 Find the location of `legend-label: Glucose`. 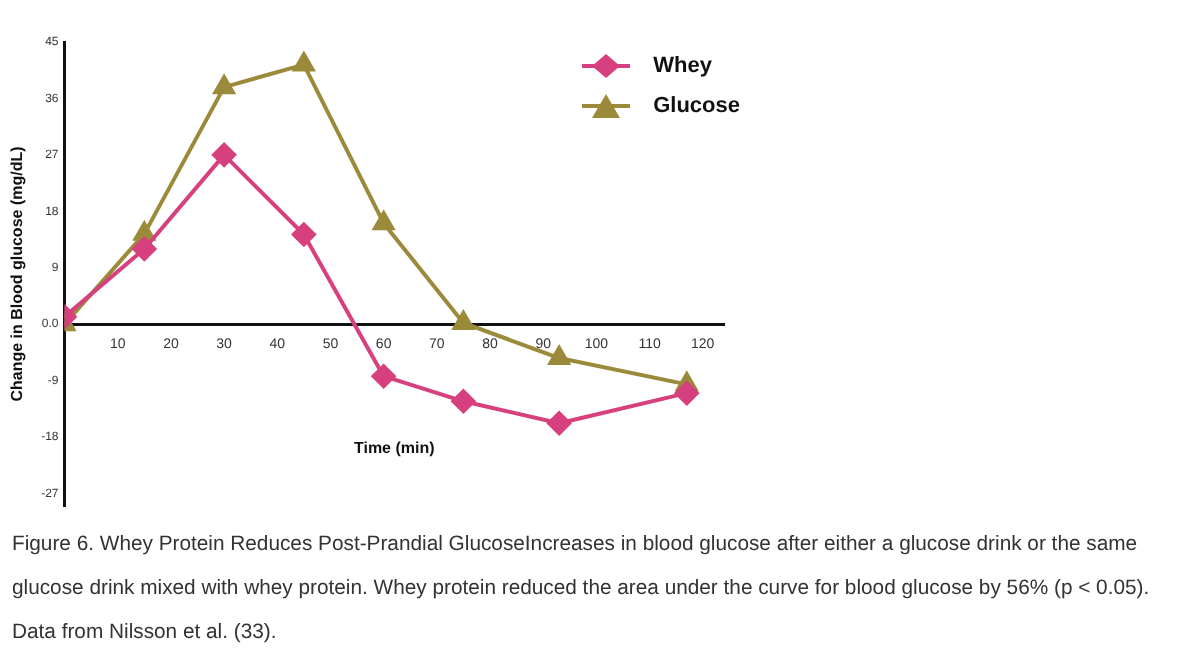

legend-label: Glucose is located at coordinates (696, 107).